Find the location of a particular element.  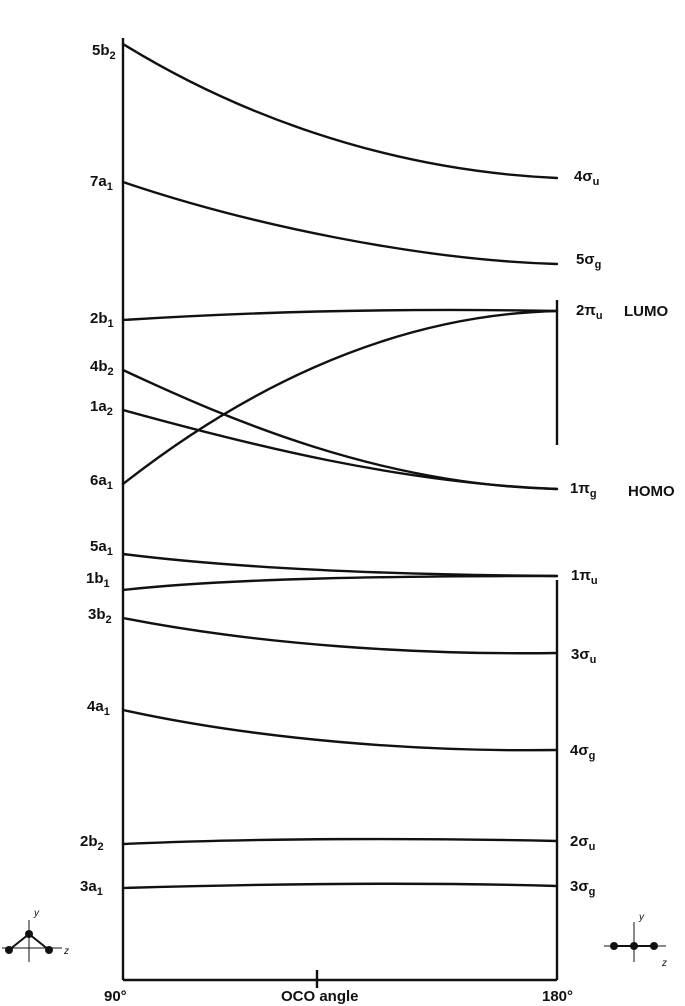

label-3su: 3σu is located at coordinates (583, 656).